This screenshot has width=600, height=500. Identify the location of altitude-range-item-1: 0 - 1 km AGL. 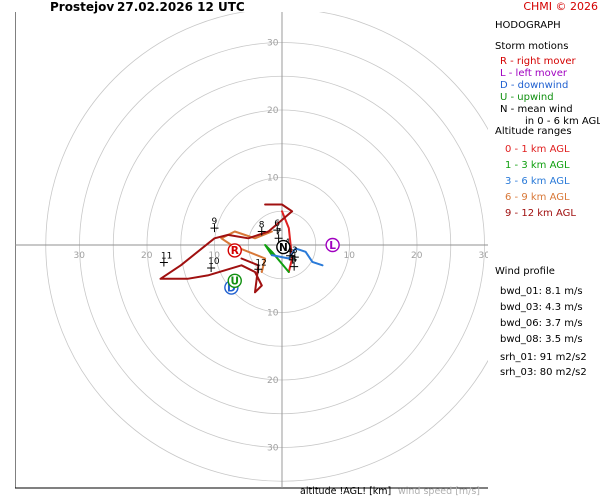
(537, 149).